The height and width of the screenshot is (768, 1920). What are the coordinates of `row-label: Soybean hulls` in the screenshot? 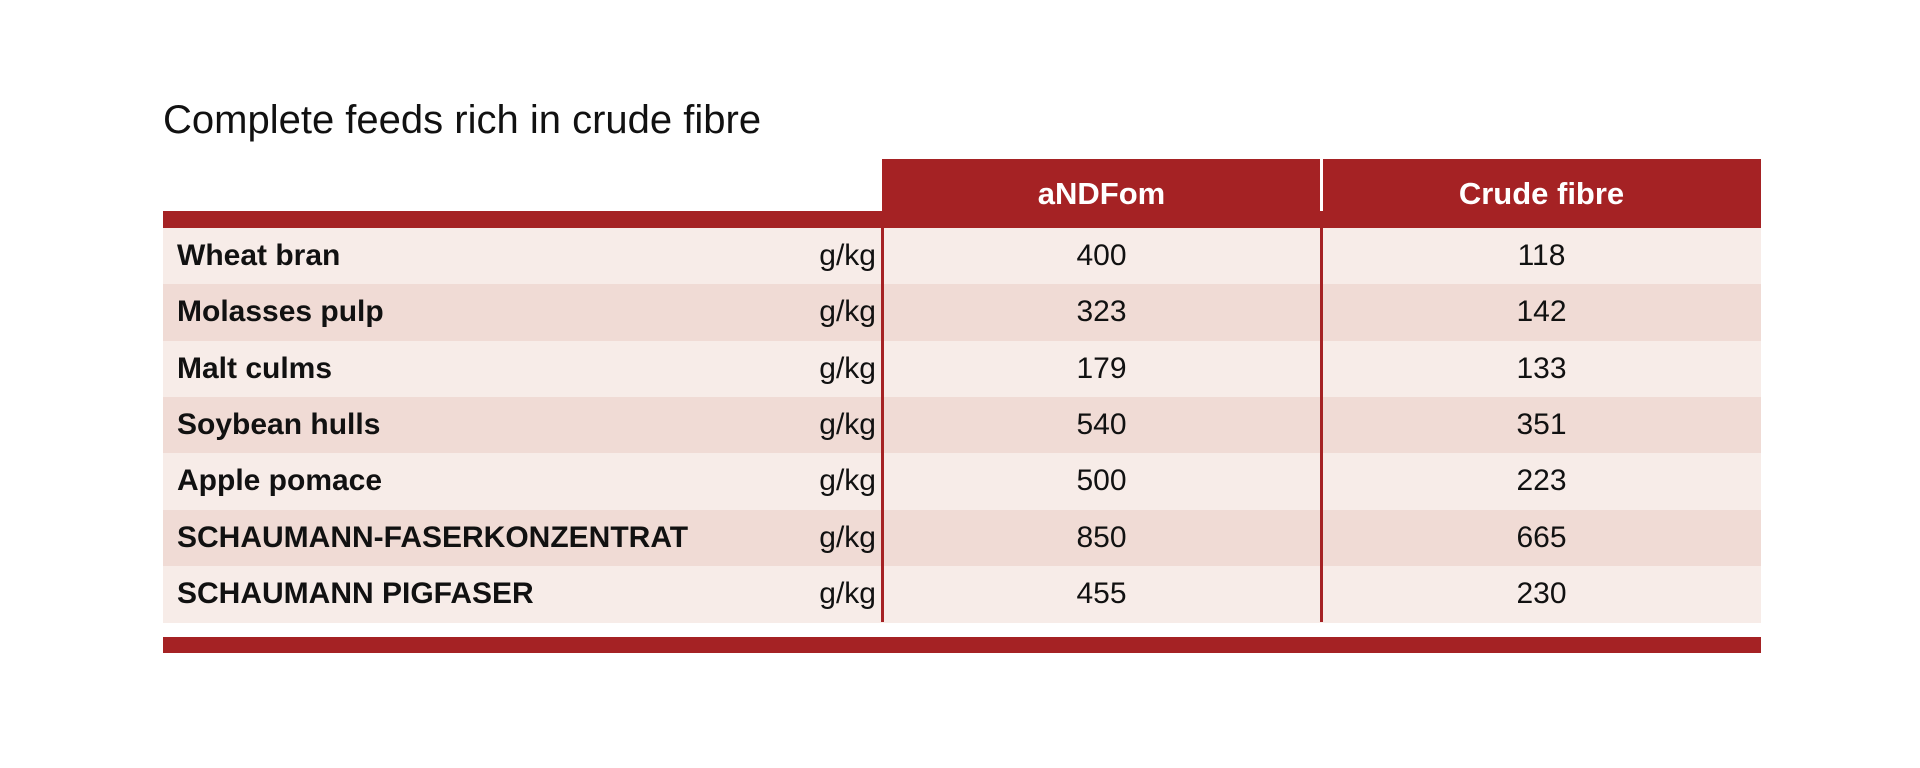 It's located at (279, 424).